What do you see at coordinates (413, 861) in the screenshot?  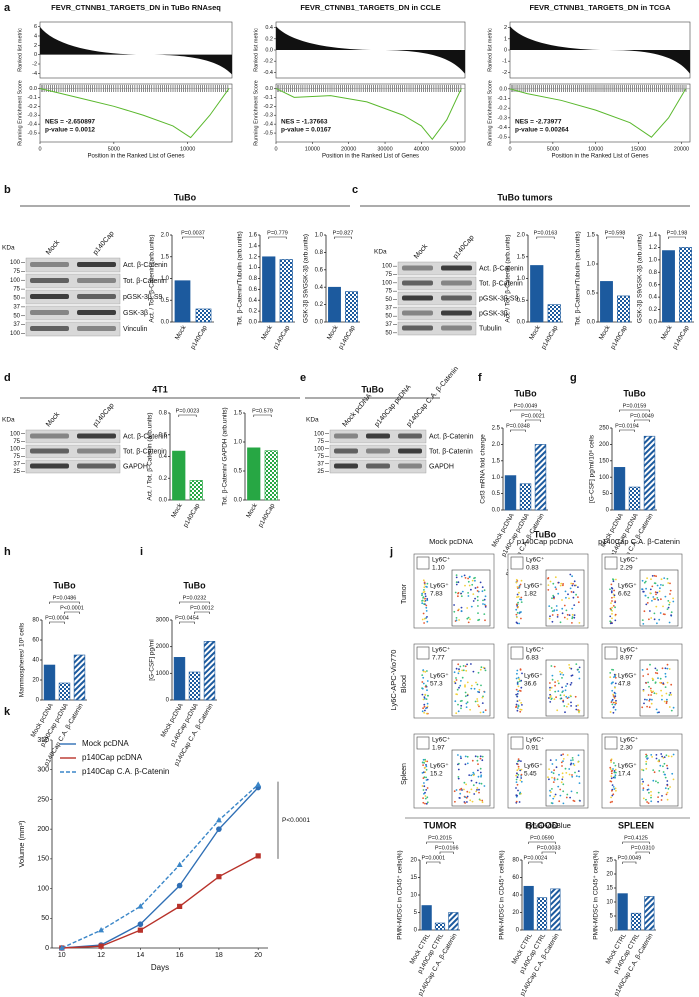 I see `y-tick-label: 20` at bounding box center [413, 861].